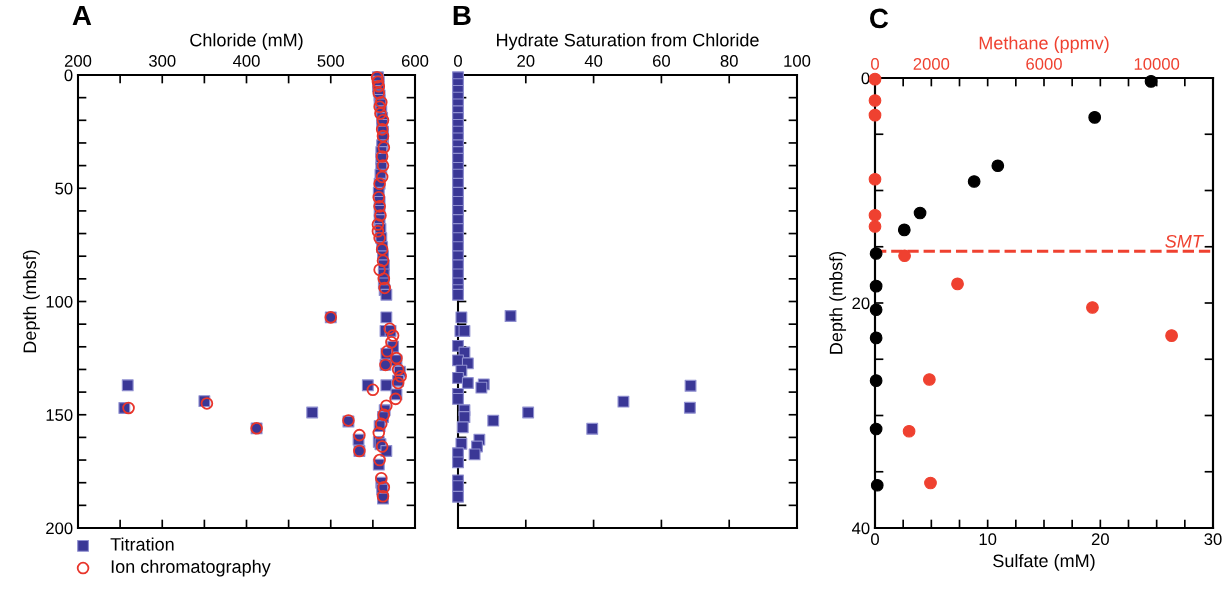  What do you see at coordinates (861, 303) in the screenshot?
I see `y-tick-label: 20` at bounding box center [861, 303].